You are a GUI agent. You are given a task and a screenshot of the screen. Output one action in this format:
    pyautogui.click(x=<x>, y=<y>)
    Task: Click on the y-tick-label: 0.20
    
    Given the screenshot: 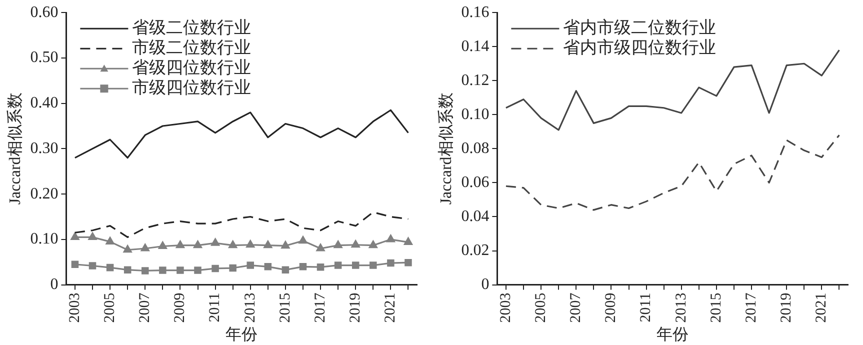 What is the action you would take?
    pyautogui.click(x=44, y=193)
    